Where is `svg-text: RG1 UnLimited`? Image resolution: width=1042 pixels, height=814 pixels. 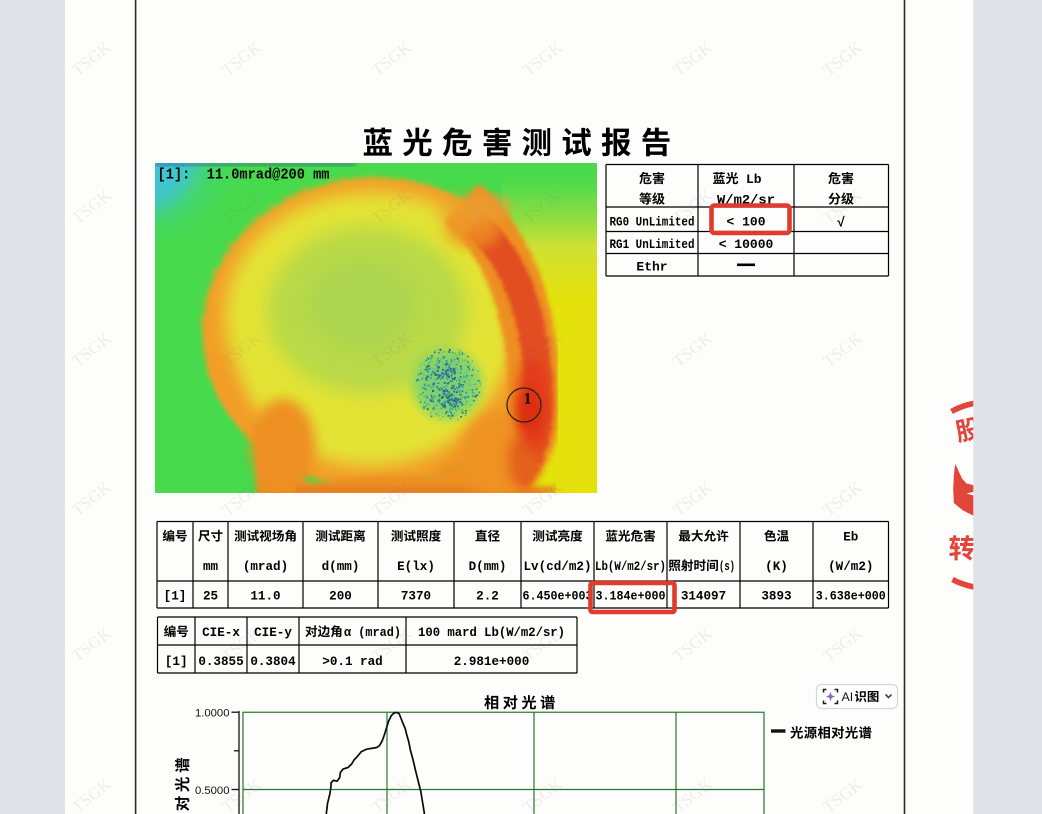
svg-text: RG1 UnLimited is located at coordinates (652, 244).